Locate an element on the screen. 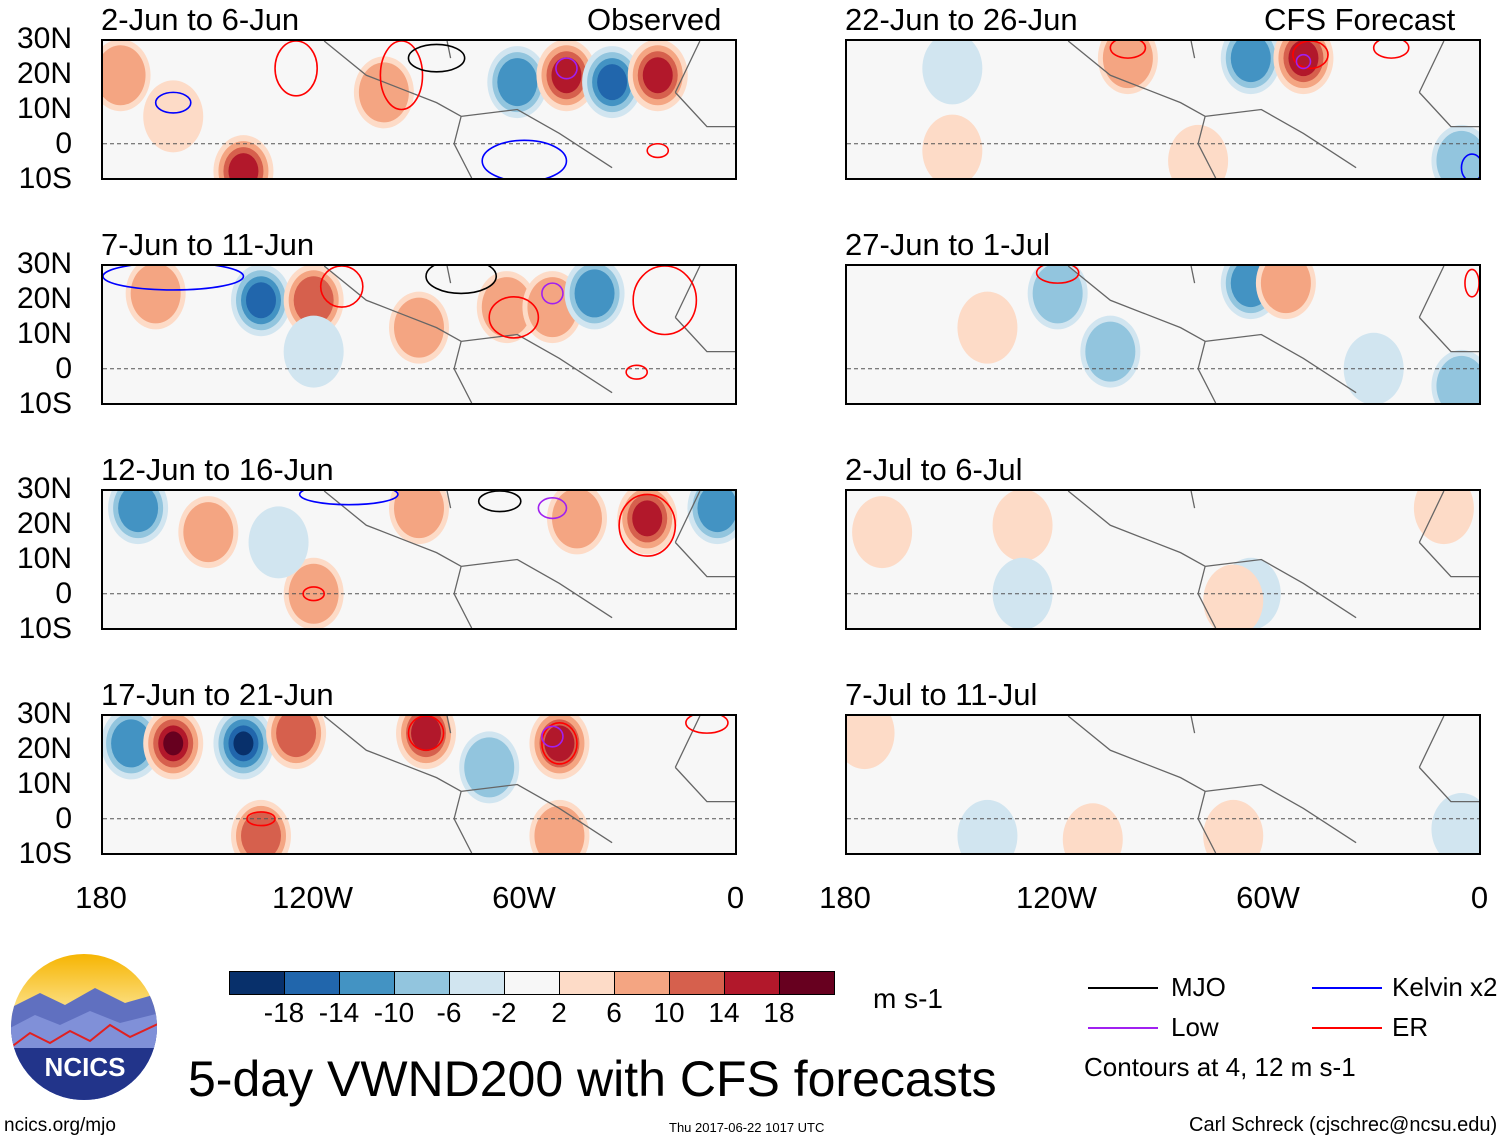 This screenshot has height=1142, width=1510. lat-label: 10N is located at coordinates (44, 108).